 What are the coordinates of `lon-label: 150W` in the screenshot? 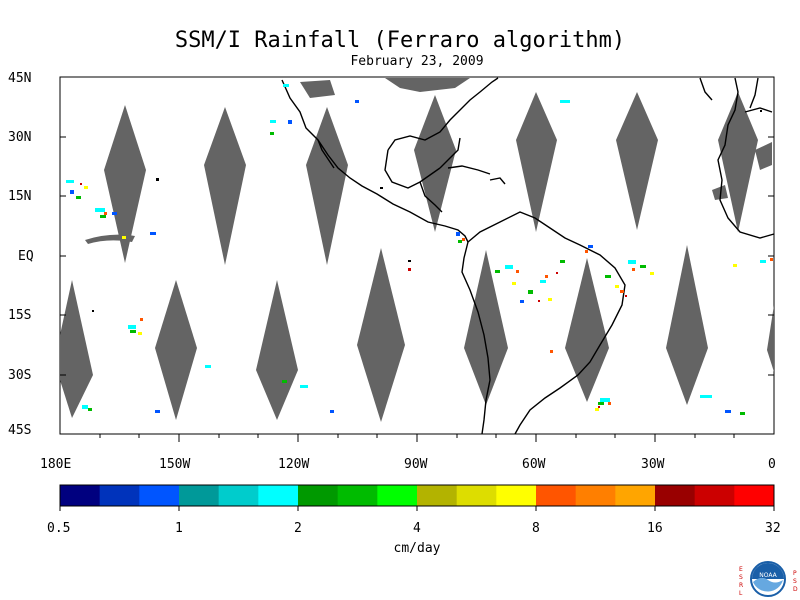 It's located at (175, 464).